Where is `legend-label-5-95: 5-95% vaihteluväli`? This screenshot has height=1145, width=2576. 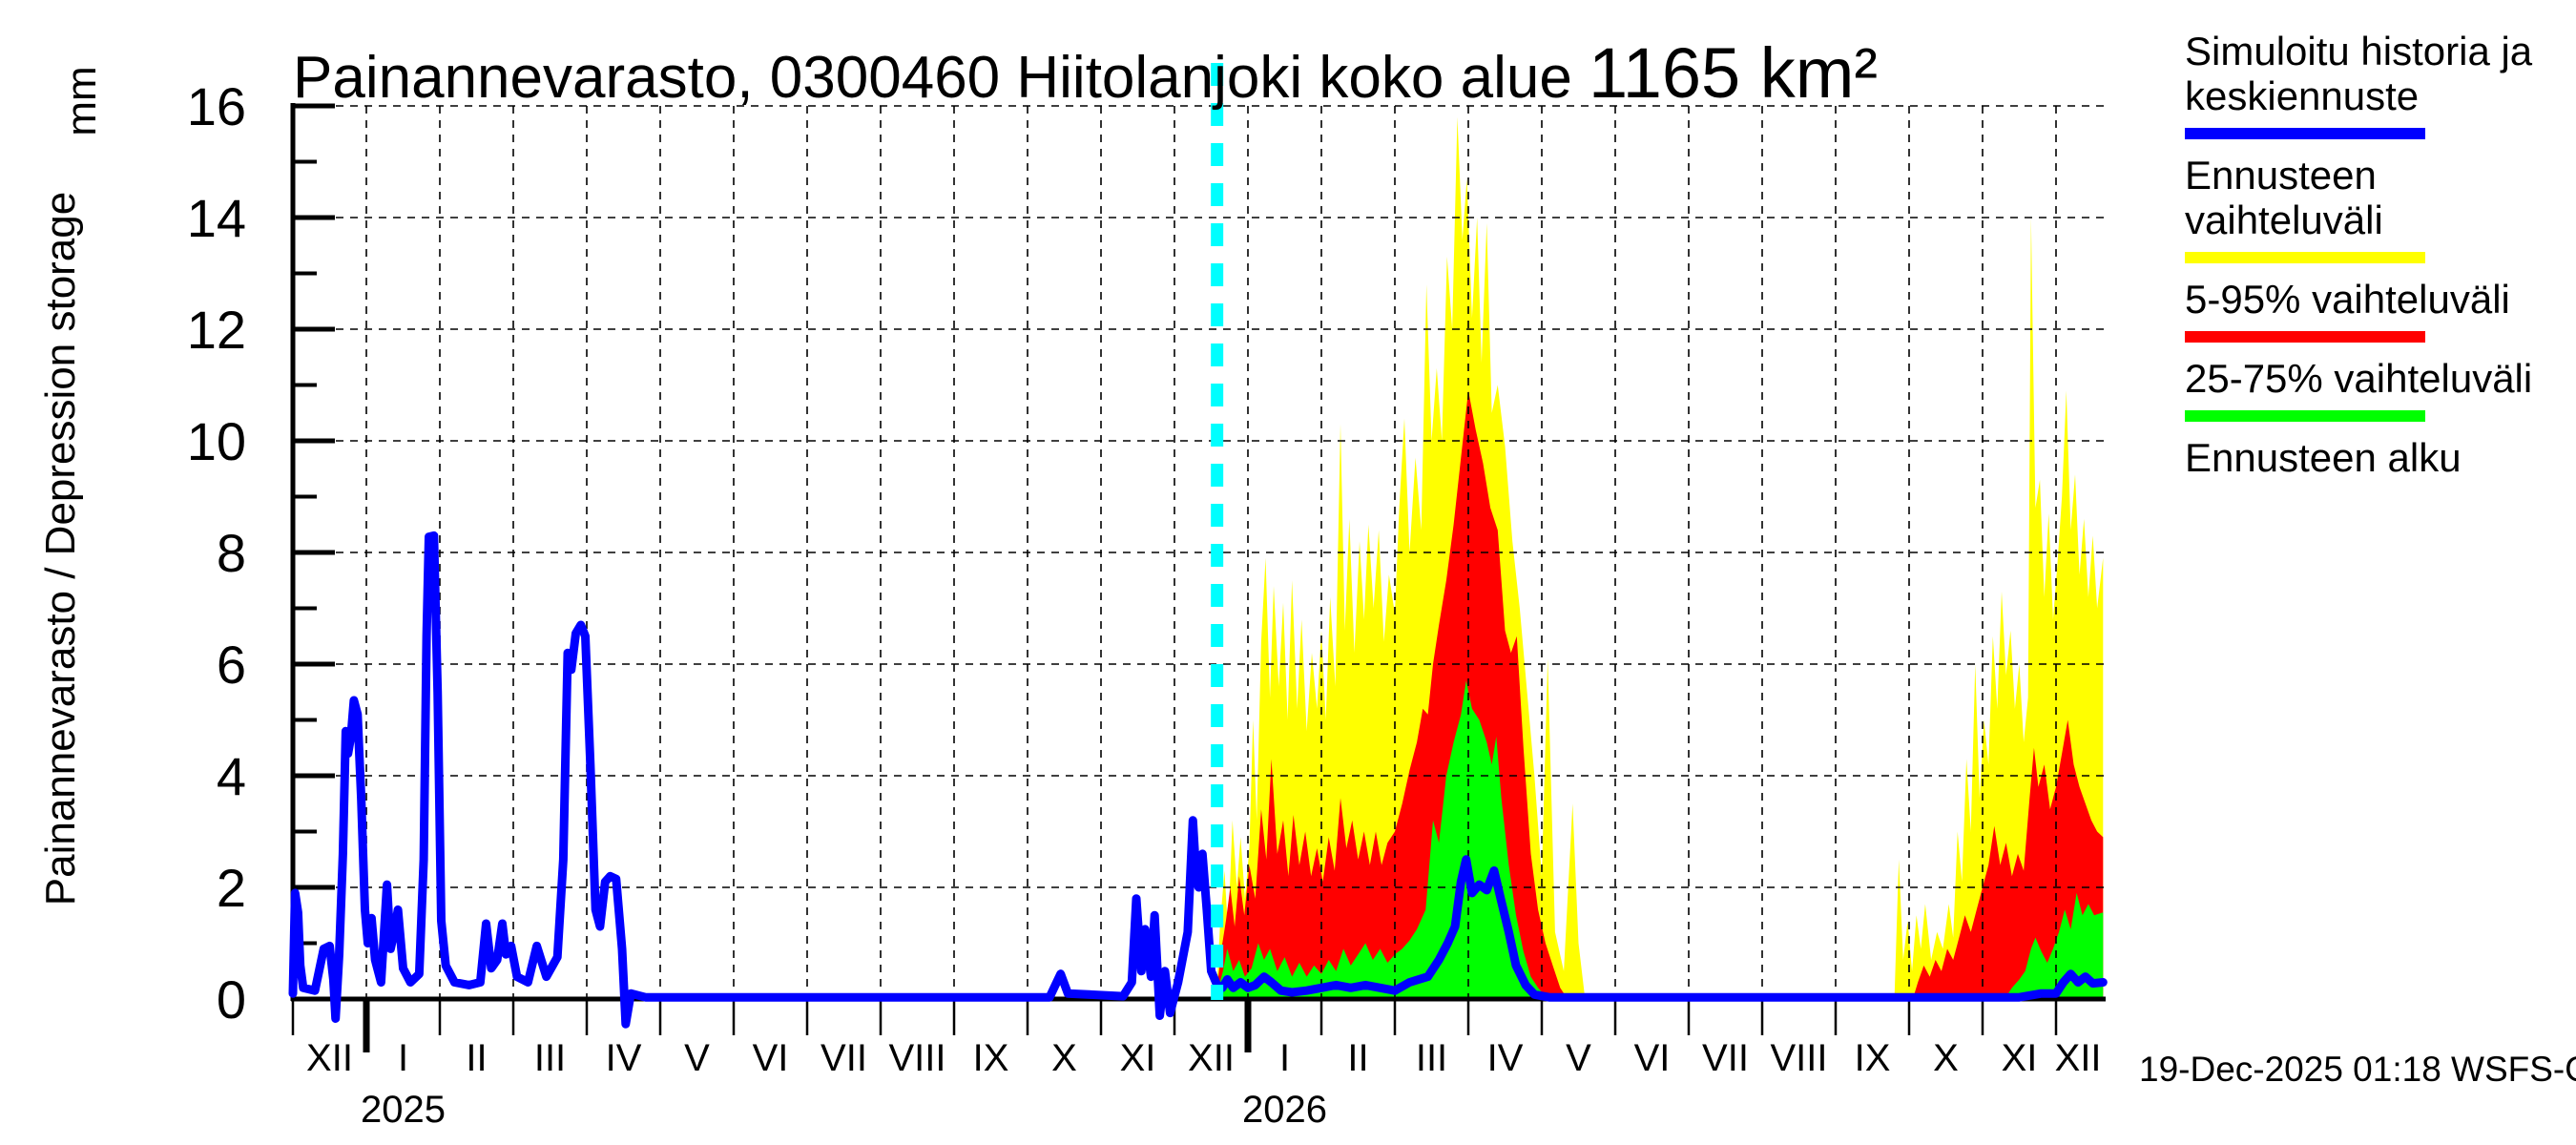 legend-label-5-95: 5-95% vaihteluväli is located at coordinates (2347, 300).